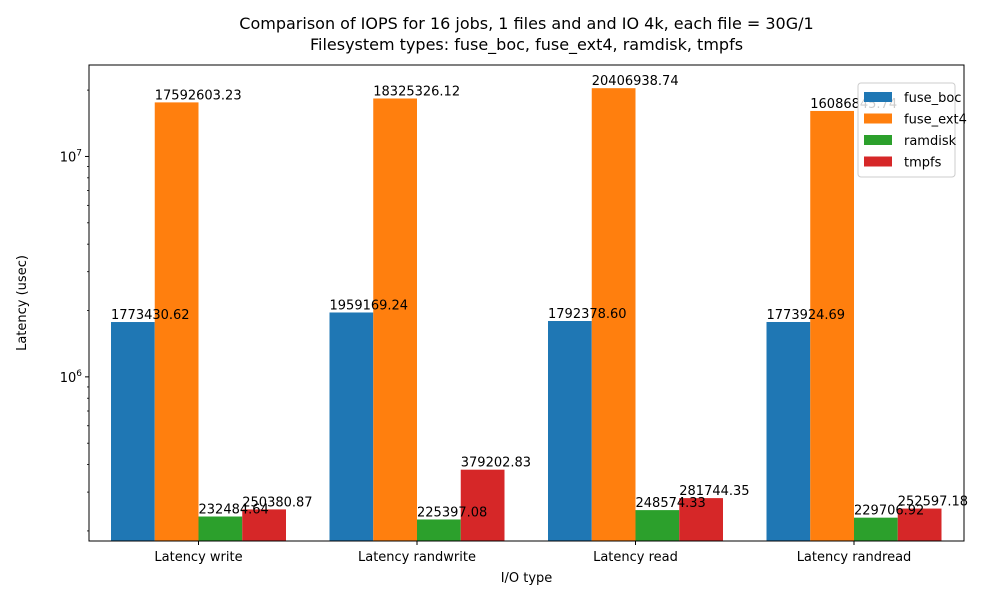 The width and height of the screenshot is (1000, 604). What do you see at coordinates (416, 91) in the screenshot?
I see `data-label-fuse_ext4-1: 18325326.12` at bounding box center [416, 91].